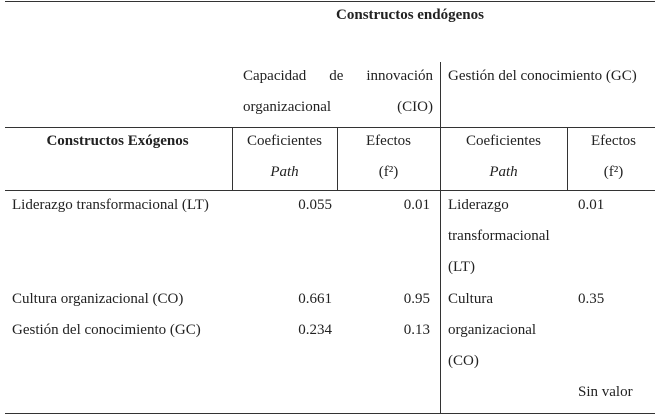 The width and height of the screenshot is (660, 417). Describe the element at coordinates (605, 392) in the screenshot. I see `note: Sin valor` at that location.